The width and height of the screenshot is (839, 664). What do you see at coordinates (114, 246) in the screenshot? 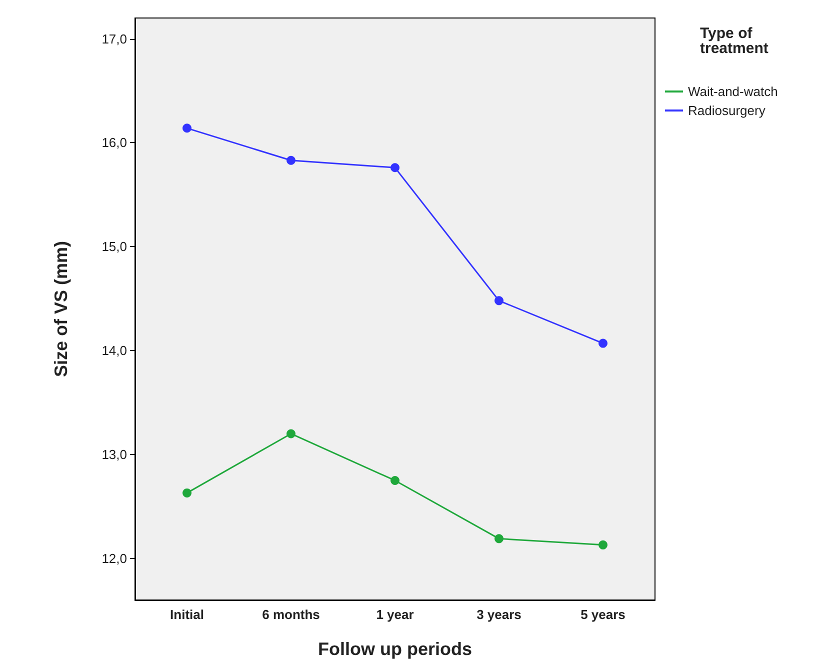
I see `y-tick-label: 15,0` at bounding box center [114, 246].